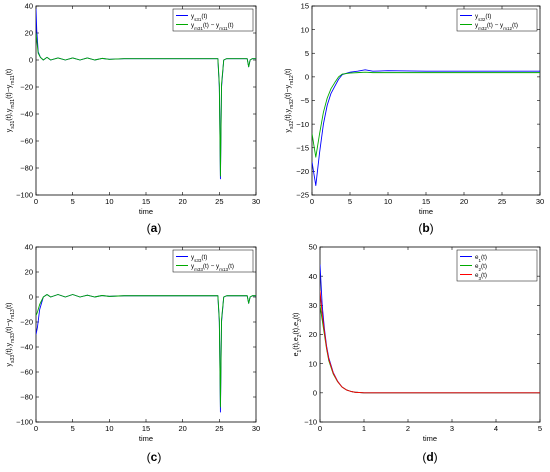 This screenshot has width=550, height=472. What do you see at coordinates (497, 265) in the screenshot?
I see `legend: e1(t)e2(t)e3(t)` at bounding box center [497, 265].